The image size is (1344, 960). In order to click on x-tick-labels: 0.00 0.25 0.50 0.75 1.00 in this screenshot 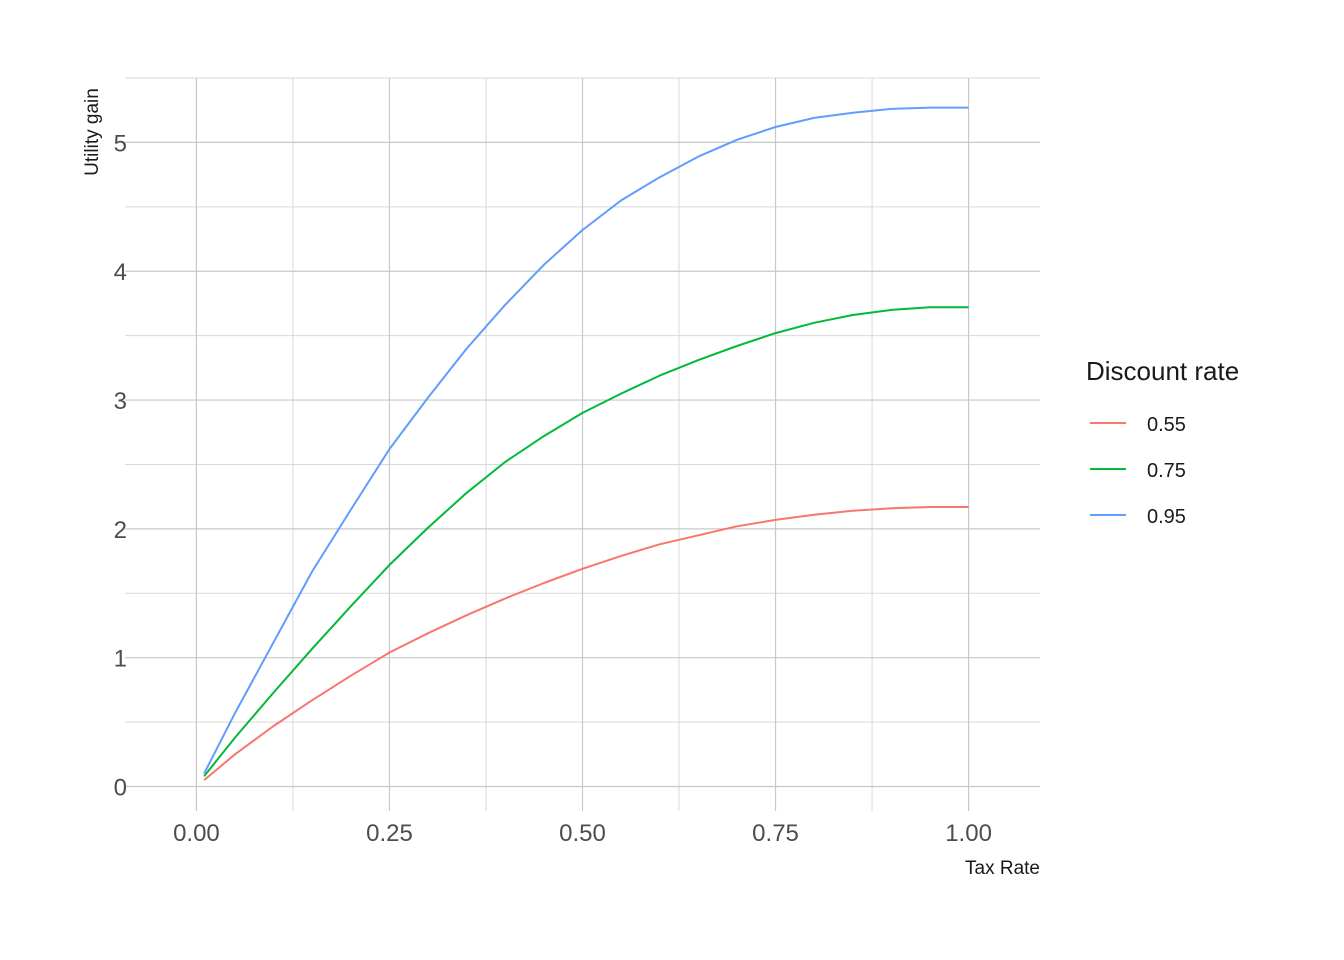, I will do `click(582, 833)`.